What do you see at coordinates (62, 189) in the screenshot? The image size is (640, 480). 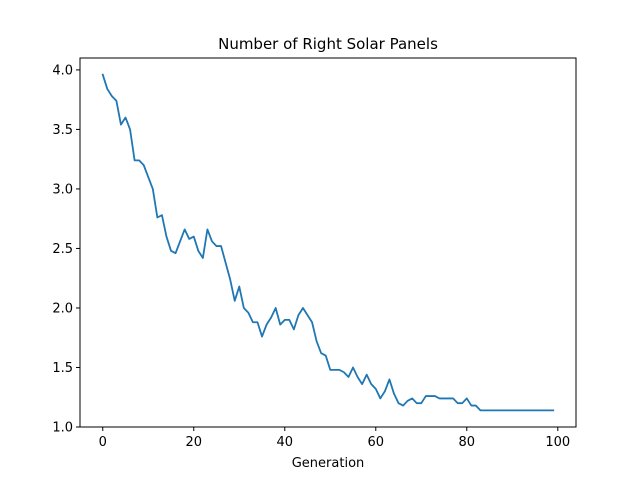 I see `y-tick-label: 3.0` at bounding box center [62, 189].